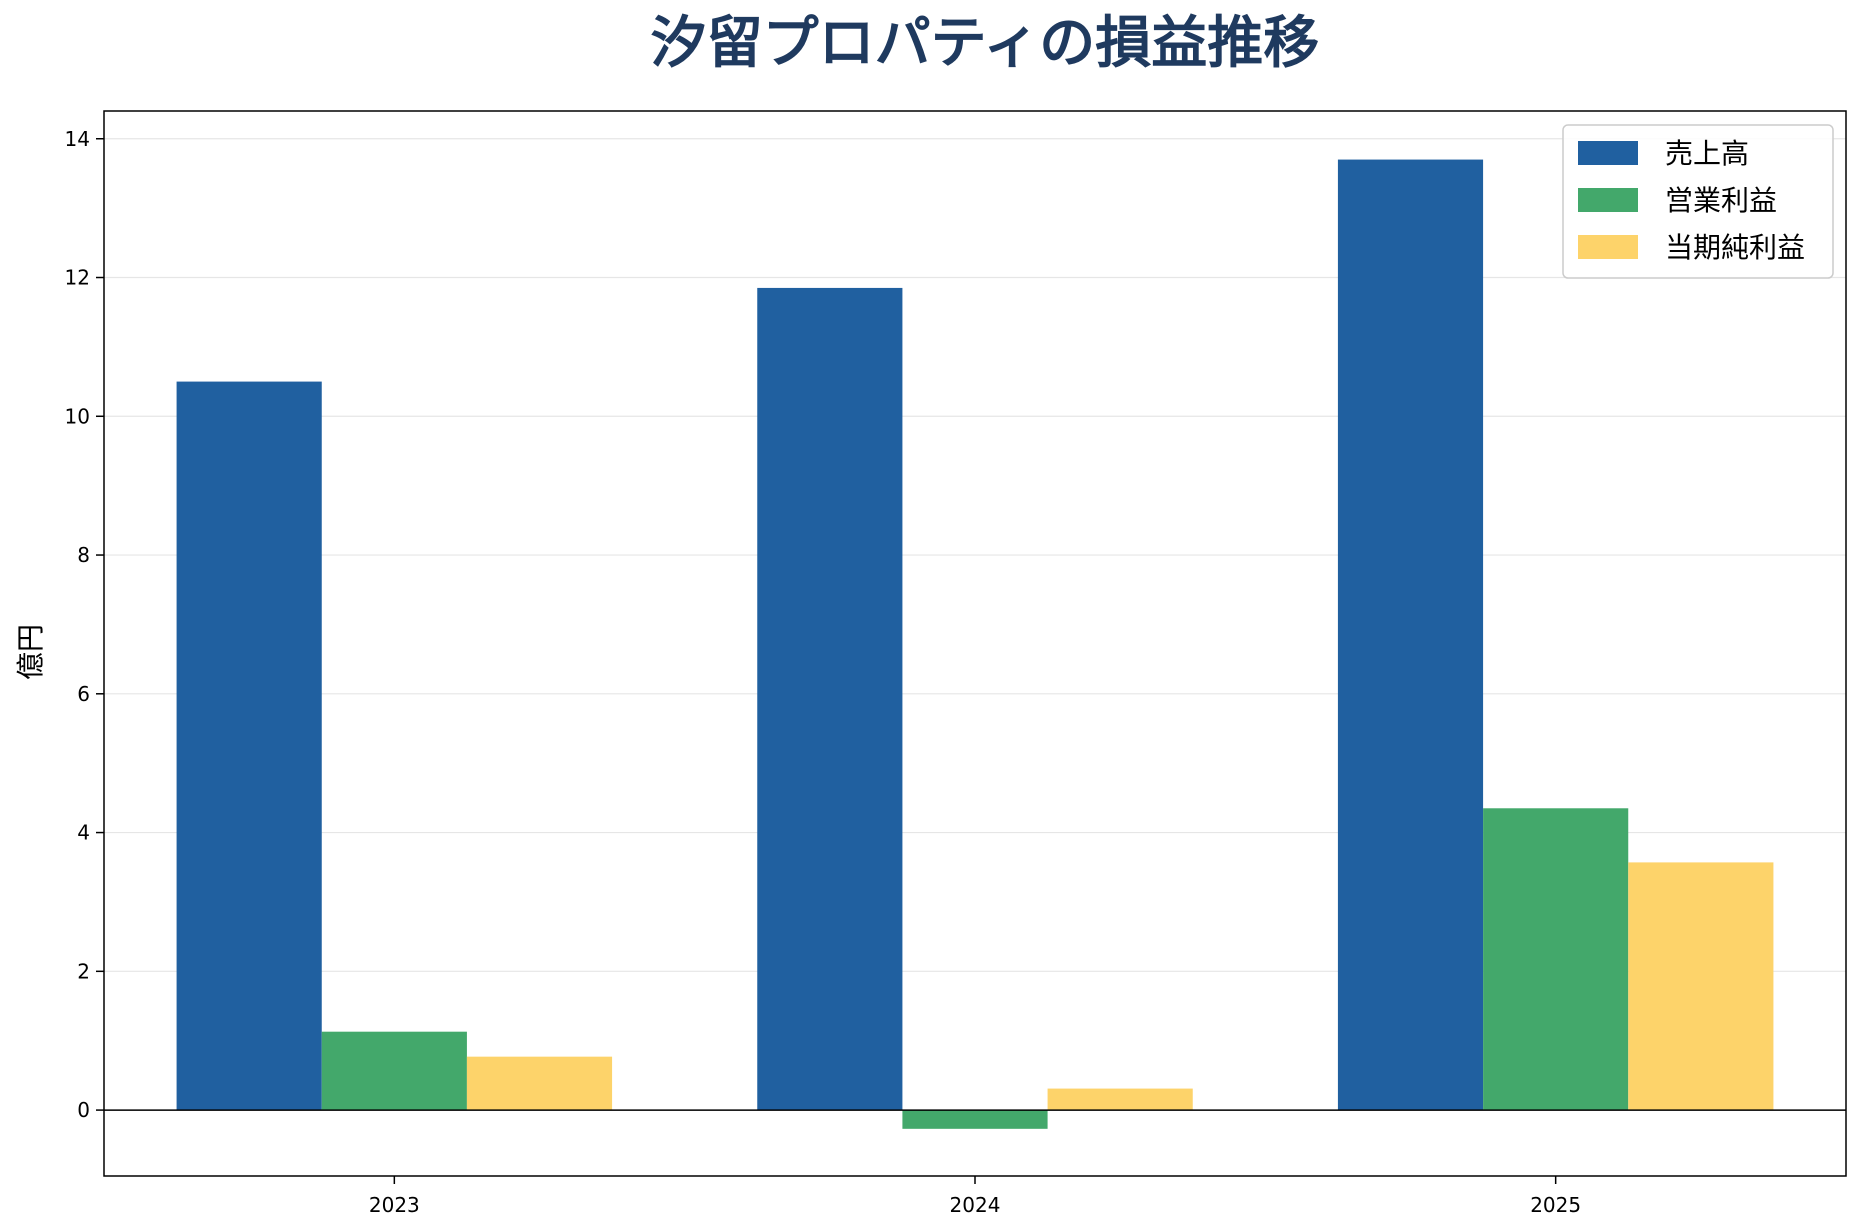 This screenshot has height=1224, width=1855. What do you see at coordinates (30, 652) in the screenshot?
I see `y-axis-label: 億円` at bounding box center [30, 652].